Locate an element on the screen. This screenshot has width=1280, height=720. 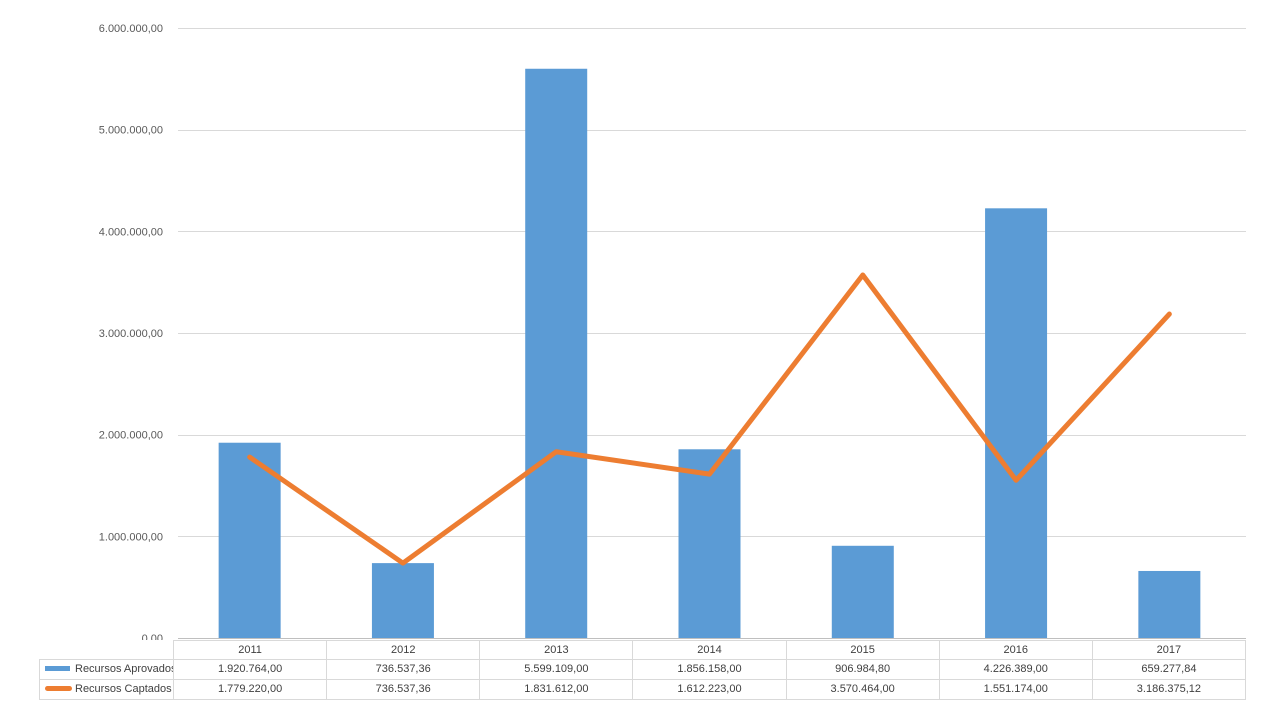
value-cell: 659.277,84 is located at coordinates (1169, 669).